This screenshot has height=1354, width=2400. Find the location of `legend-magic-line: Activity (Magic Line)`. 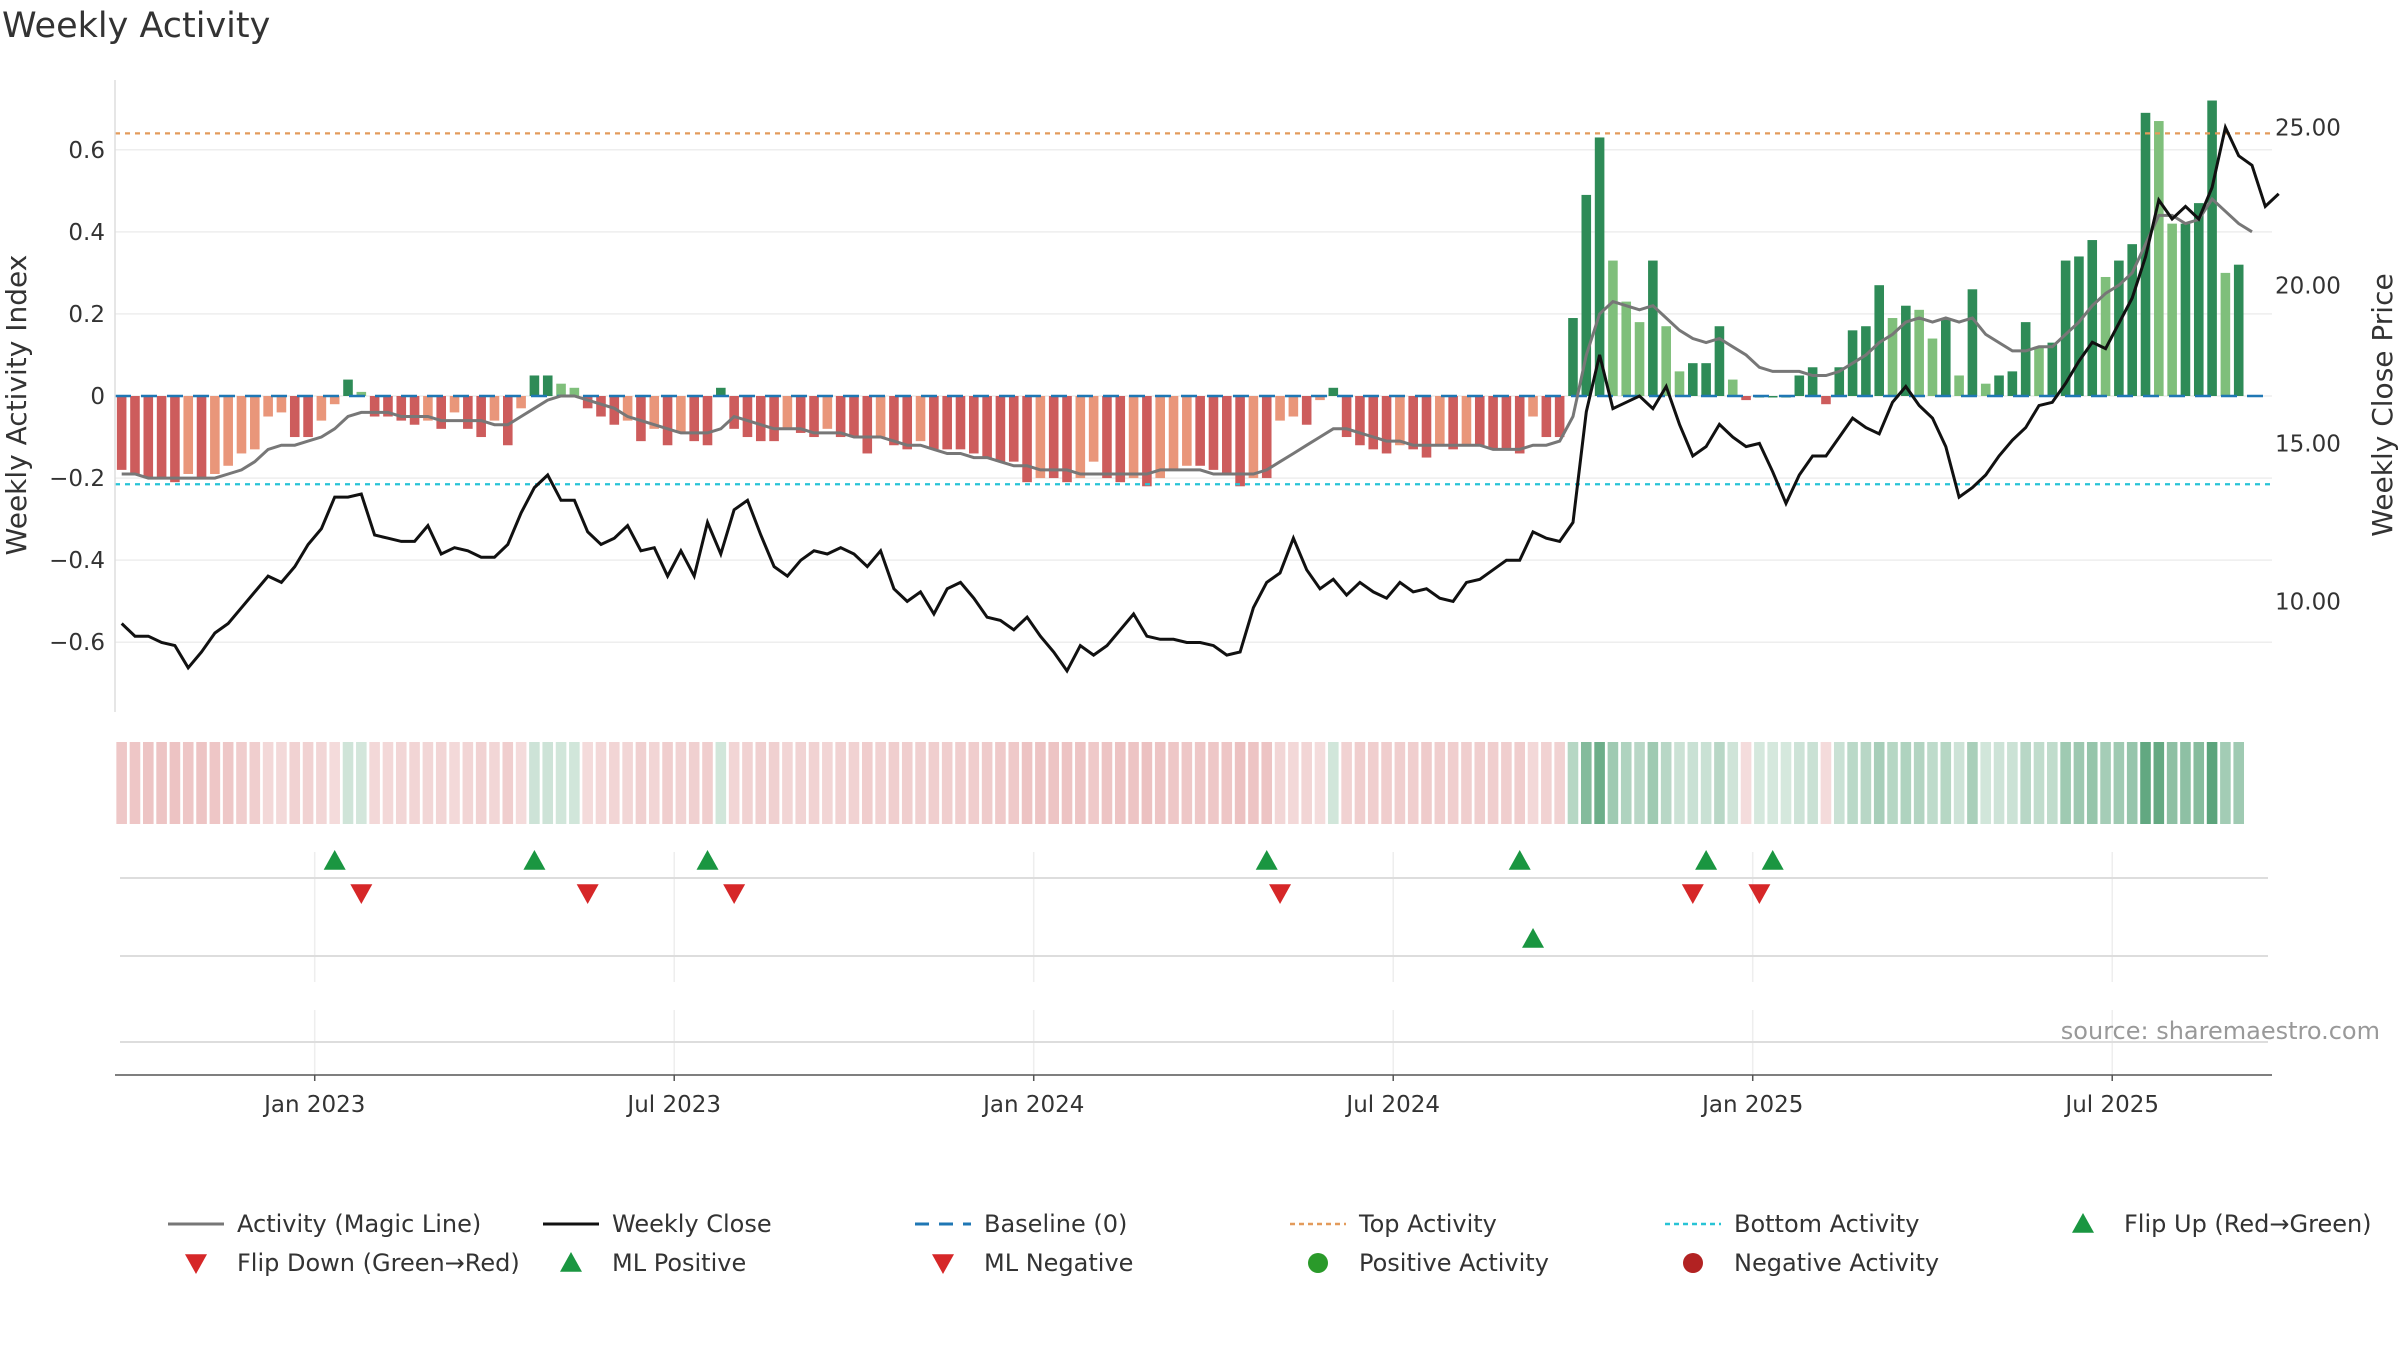

legend-magic-line: Activity (Magic Line) is located at coordinates (324, 1224).